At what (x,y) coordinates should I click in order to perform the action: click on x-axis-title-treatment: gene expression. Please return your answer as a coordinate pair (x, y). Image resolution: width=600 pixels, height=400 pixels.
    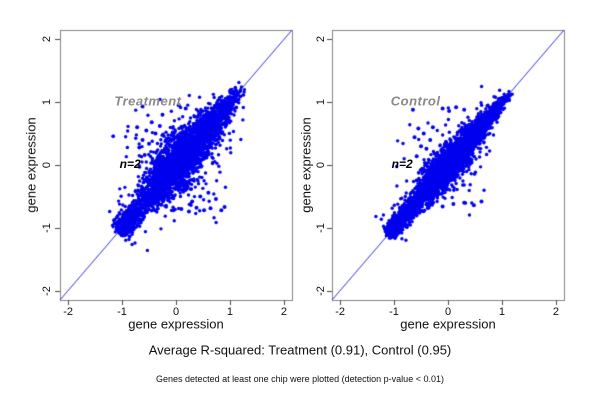
    Looking at the image, I should click on (176, 324).